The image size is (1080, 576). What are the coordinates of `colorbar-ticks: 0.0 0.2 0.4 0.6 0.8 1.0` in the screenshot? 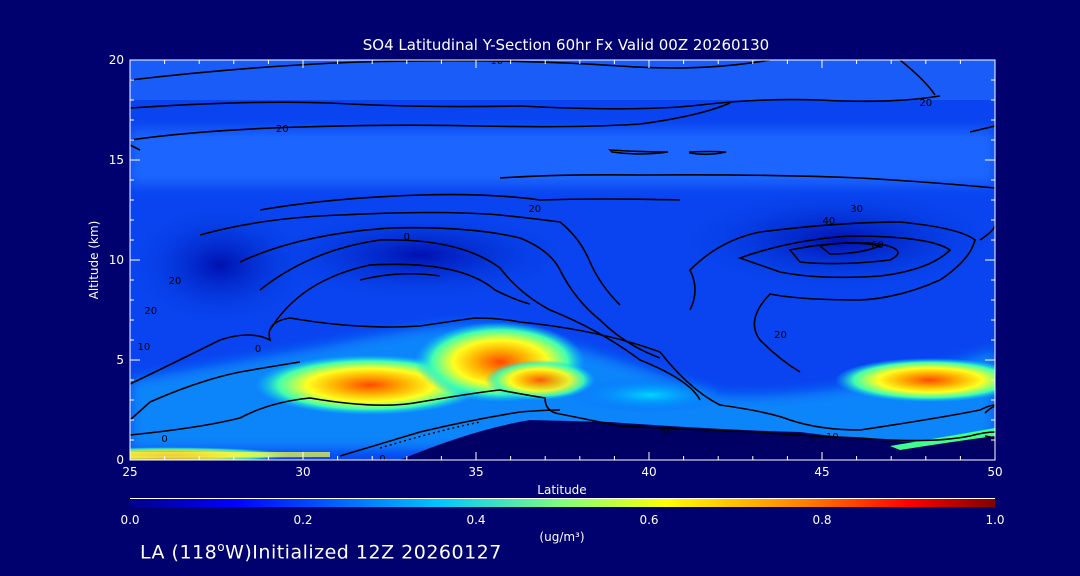 It's located at (562, 520).